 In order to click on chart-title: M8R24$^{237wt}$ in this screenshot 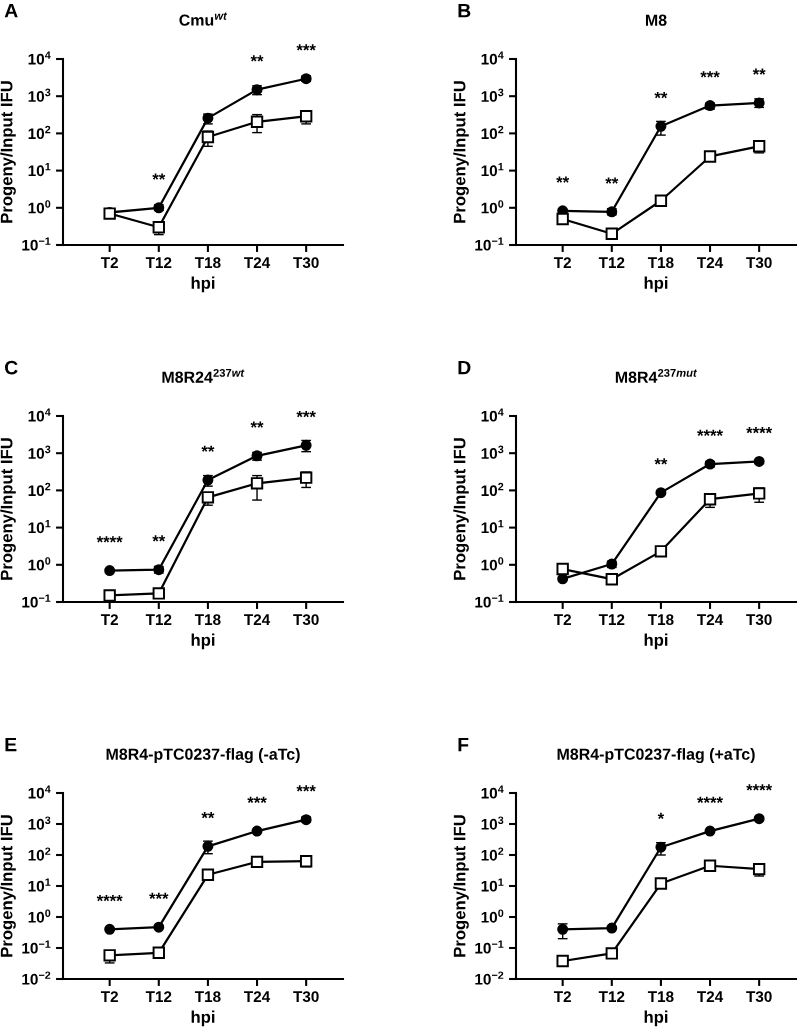, I will do `click(203, 375)`.